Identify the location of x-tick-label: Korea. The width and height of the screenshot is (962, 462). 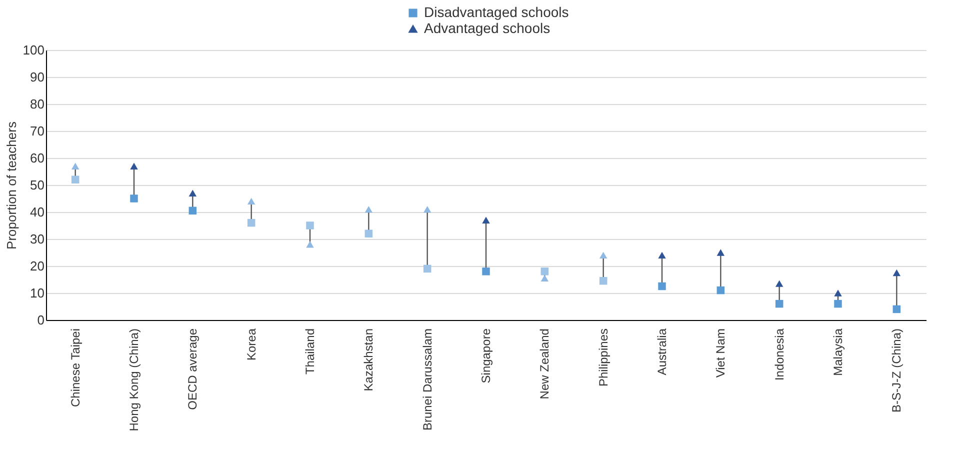
(251, 344).